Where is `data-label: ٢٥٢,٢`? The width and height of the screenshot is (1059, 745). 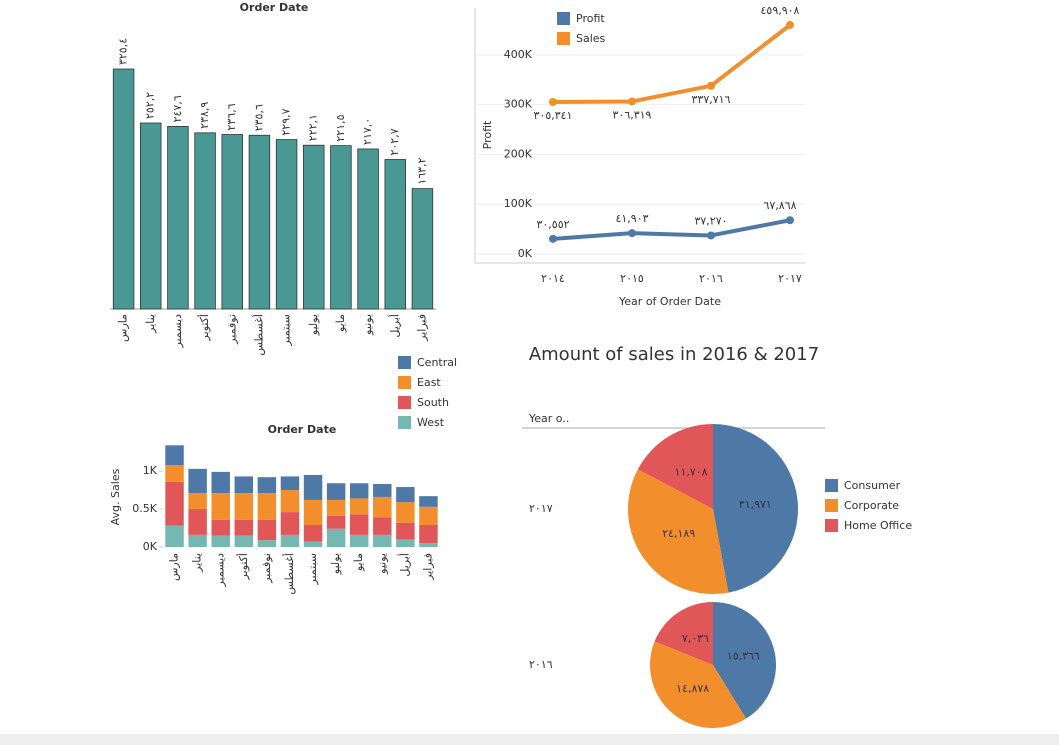
data-label: ٢٥٢,٢ is located at coordinates (150, 105).